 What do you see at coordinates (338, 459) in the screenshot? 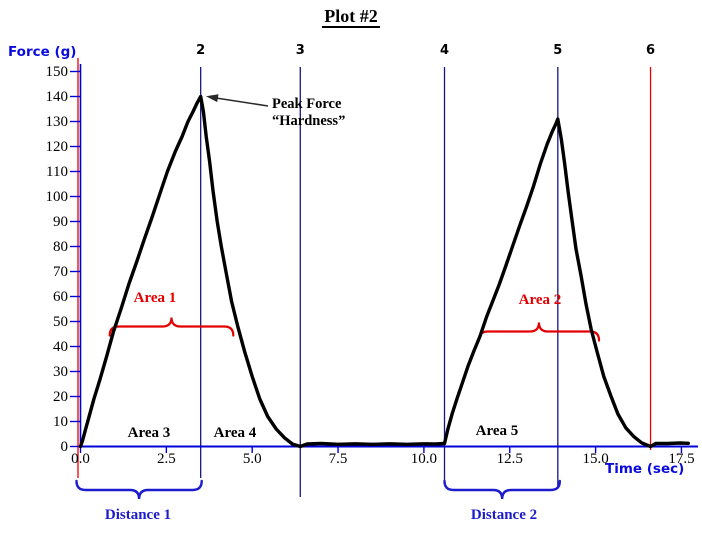
I see `x-tick-label: 7.5` at bounding box center [338, 459].